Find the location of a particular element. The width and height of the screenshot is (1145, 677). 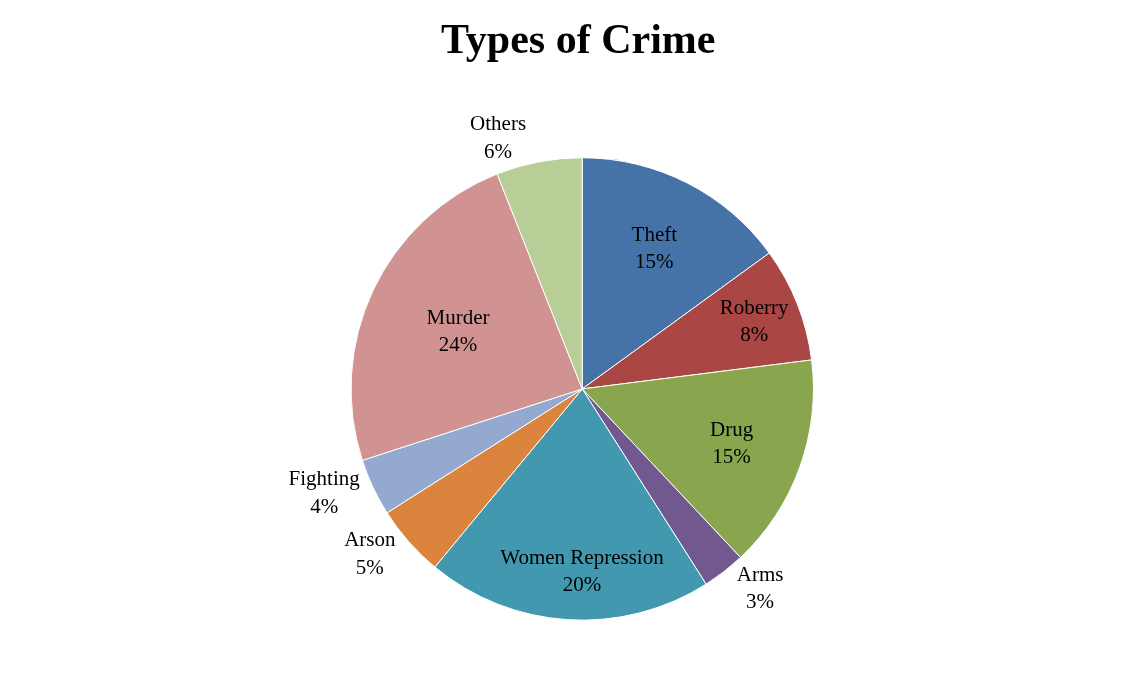

data-label: 24% is located at coordinates (458, 344).